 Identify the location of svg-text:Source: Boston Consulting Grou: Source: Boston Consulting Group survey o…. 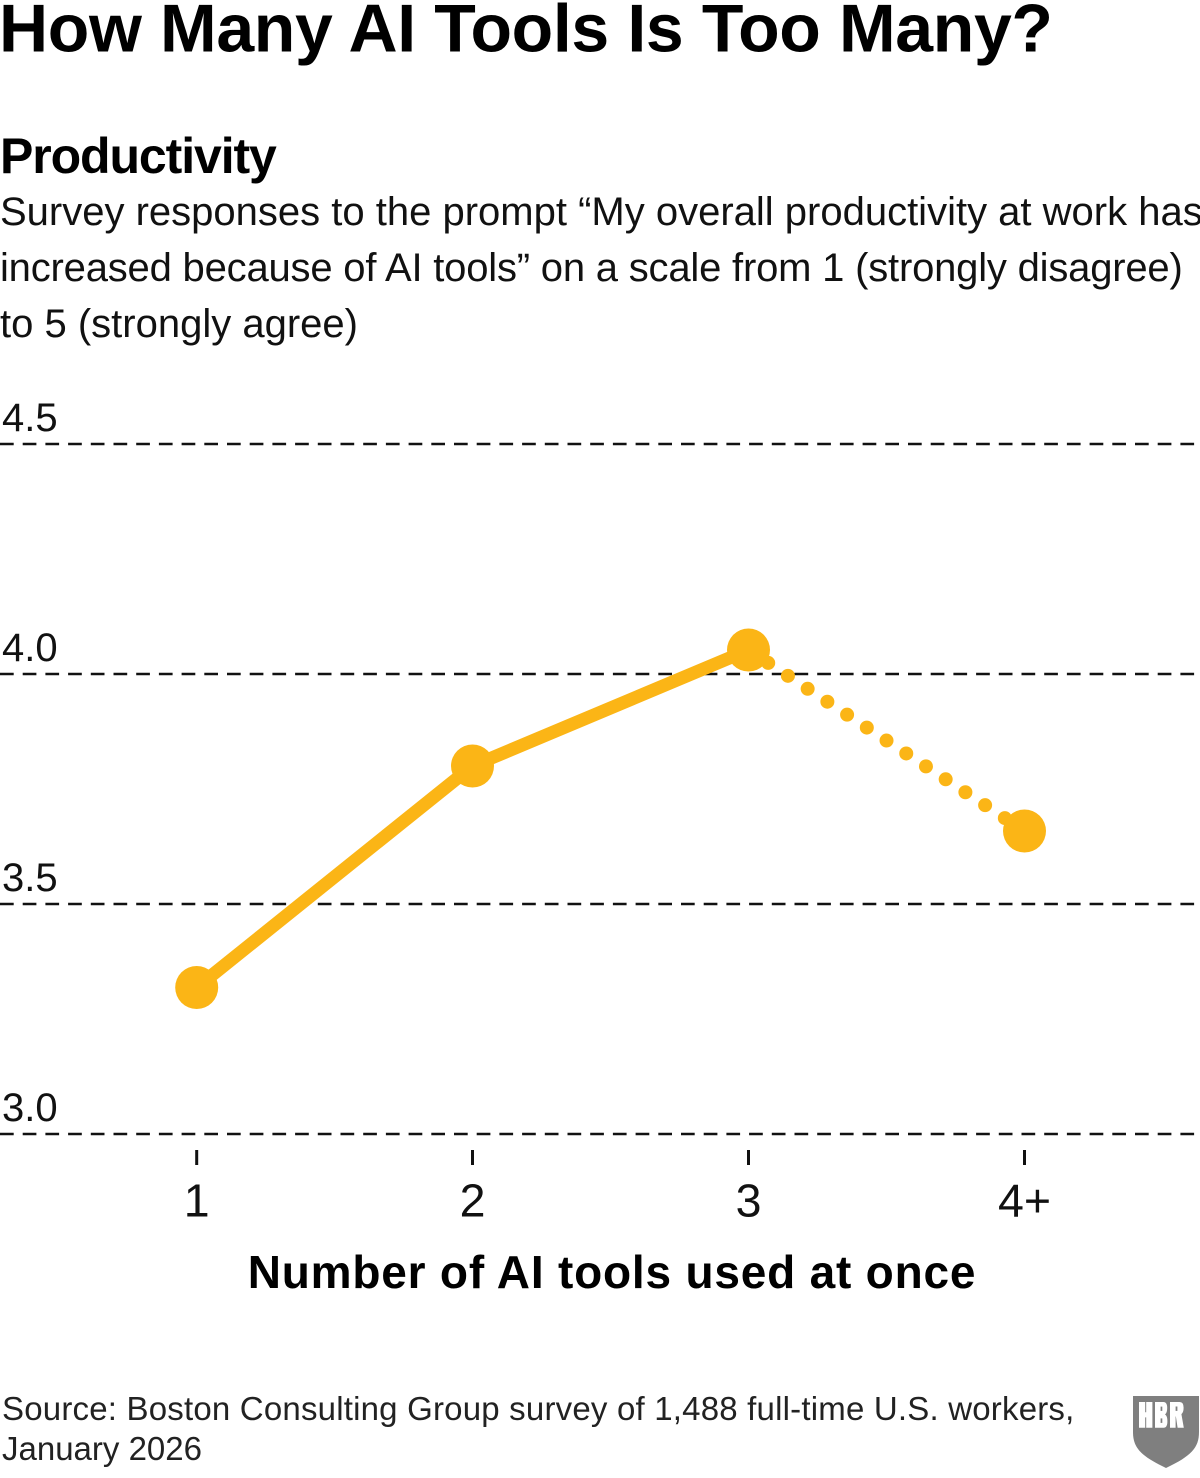
(538, 1408).